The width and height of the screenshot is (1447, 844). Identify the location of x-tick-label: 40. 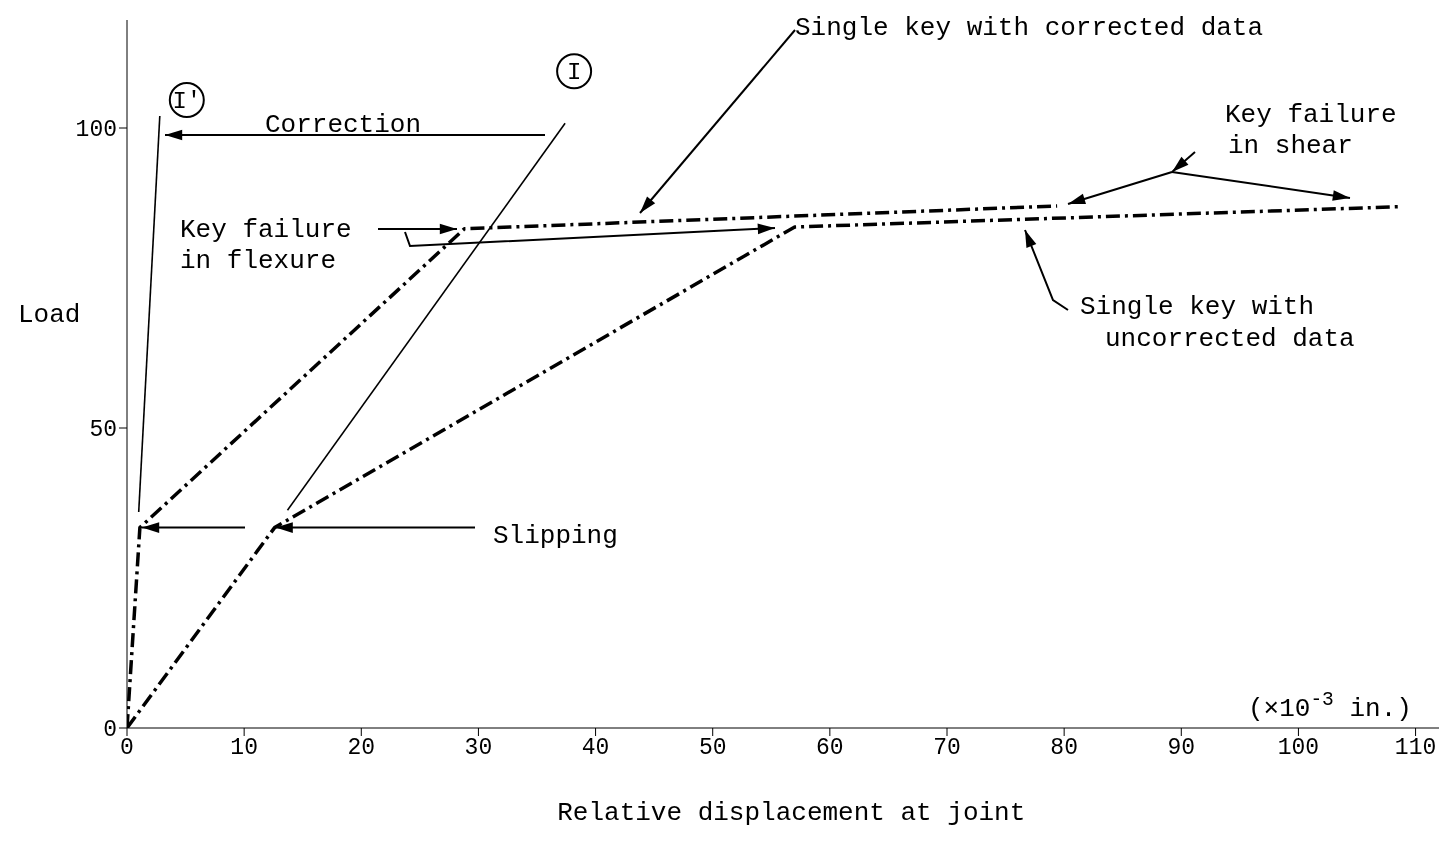
(595, 748).